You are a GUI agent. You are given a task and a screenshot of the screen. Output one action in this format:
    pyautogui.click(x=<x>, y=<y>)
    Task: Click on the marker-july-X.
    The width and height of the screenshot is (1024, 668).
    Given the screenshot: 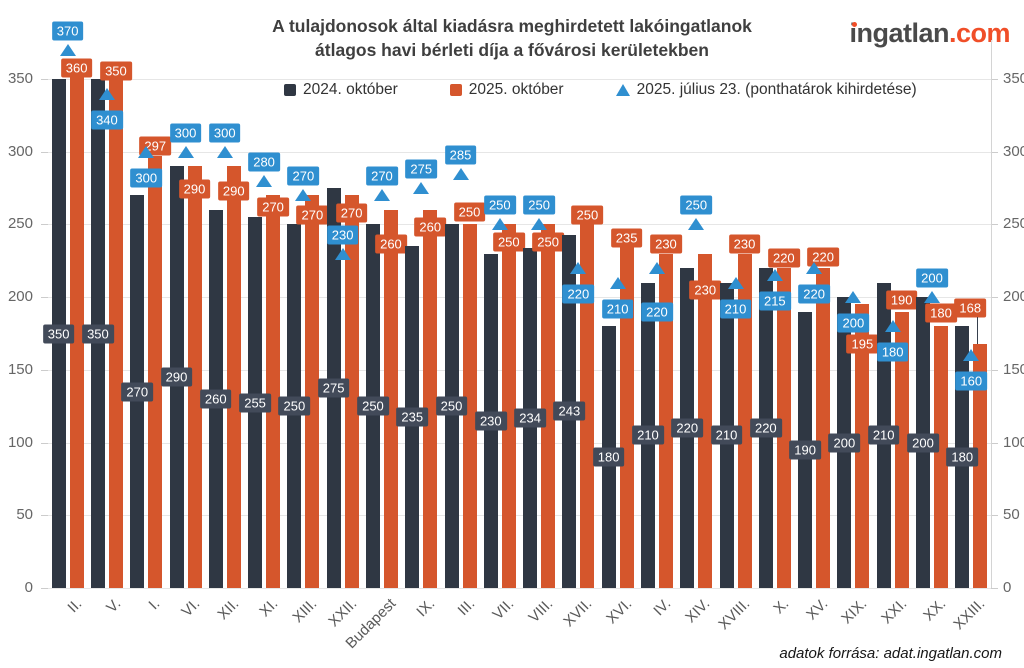 What is the action you would take?
    pyautogui.click(x=774, y=275)
    